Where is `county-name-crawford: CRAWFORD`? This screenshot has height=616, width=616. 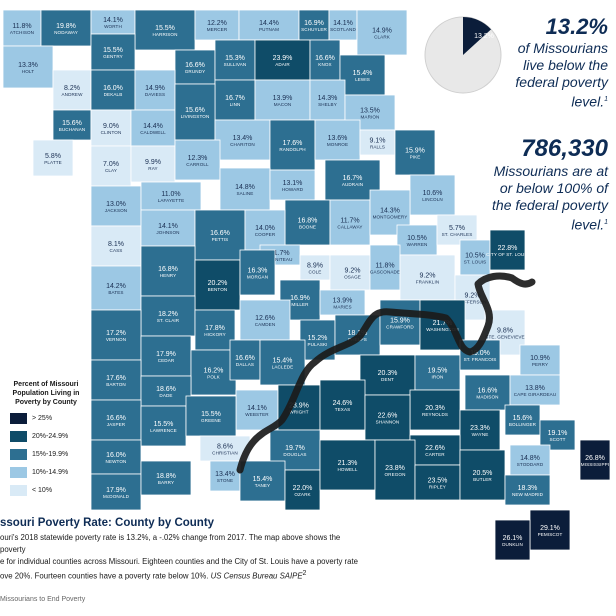
county-name-crawford: CRAWFORD is located at coordinates (400, 327).